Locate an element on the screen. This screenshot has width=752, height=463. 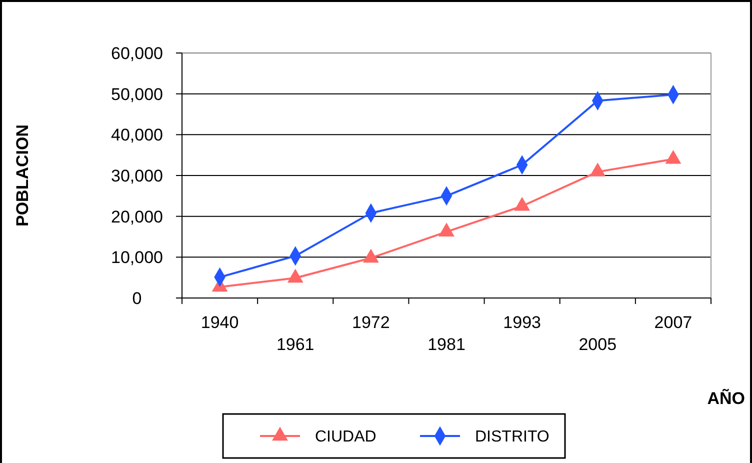
x-tick-label: 1993 is located at coordinates (522, 322).